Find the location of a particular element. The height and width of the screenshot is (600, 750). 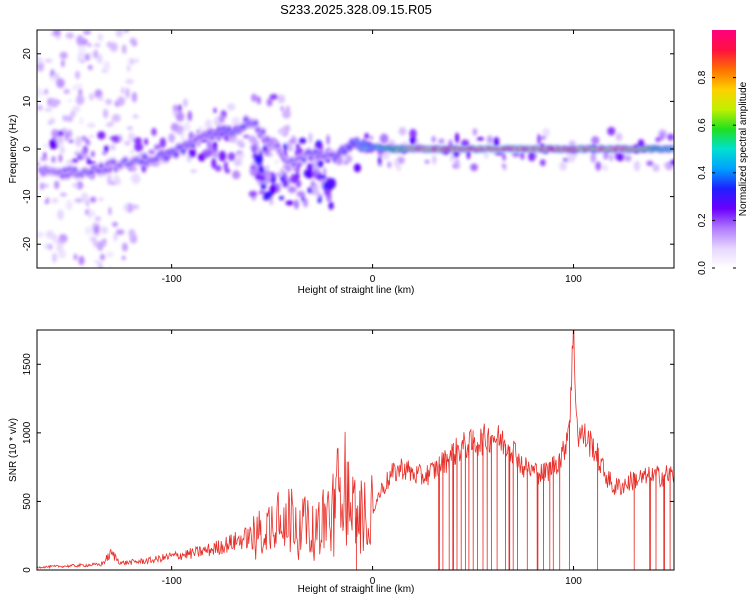

colorbar-ticks: 0.0 0.2 0.4 0.6 0.8 is located at coordinates (716, 172).